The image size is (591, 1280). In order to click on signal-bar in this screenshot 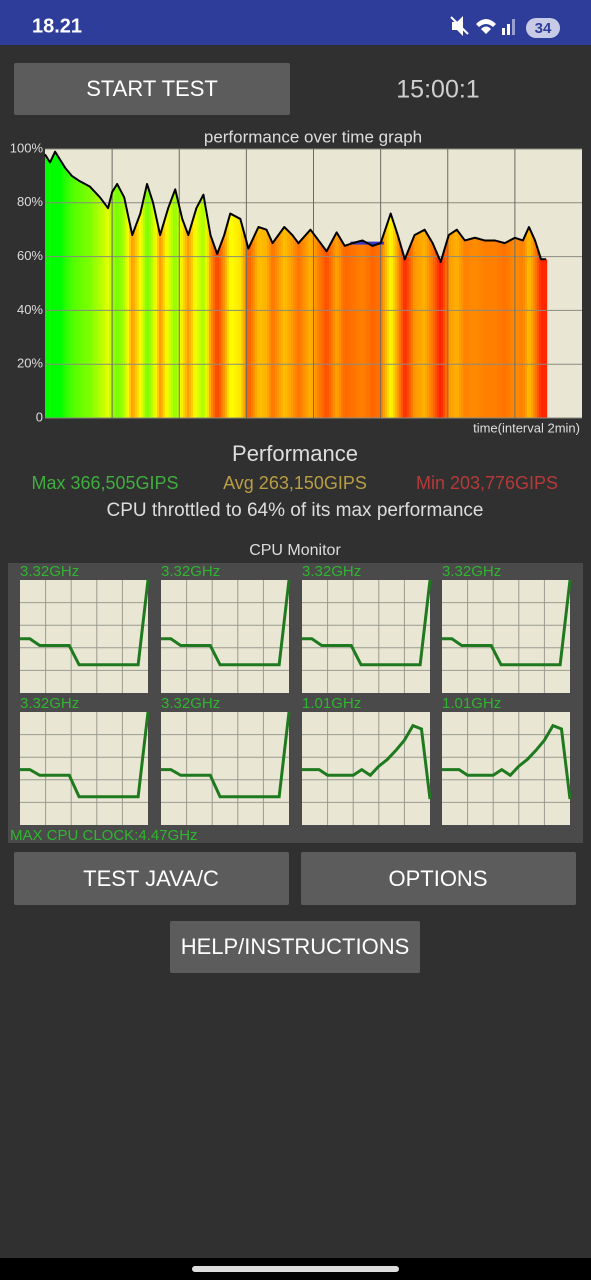, I will do `click(508, 29)`.